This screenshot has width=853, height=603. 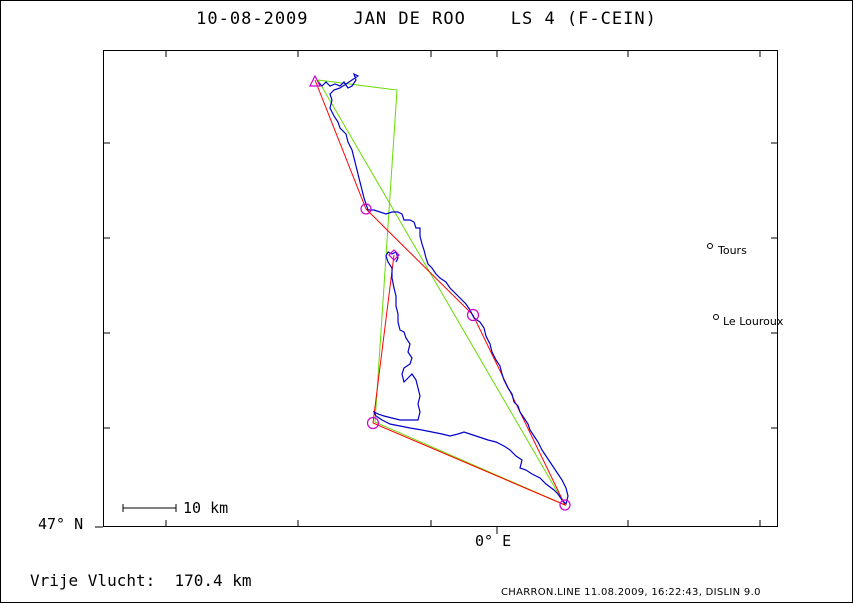 What do you see at coordinates (426, 19) in the screenshot?
I see `flight-title: 10-08-2009 JAN DE ROO LS 4 (F-CEIN)` at bounding box center [426, 19].